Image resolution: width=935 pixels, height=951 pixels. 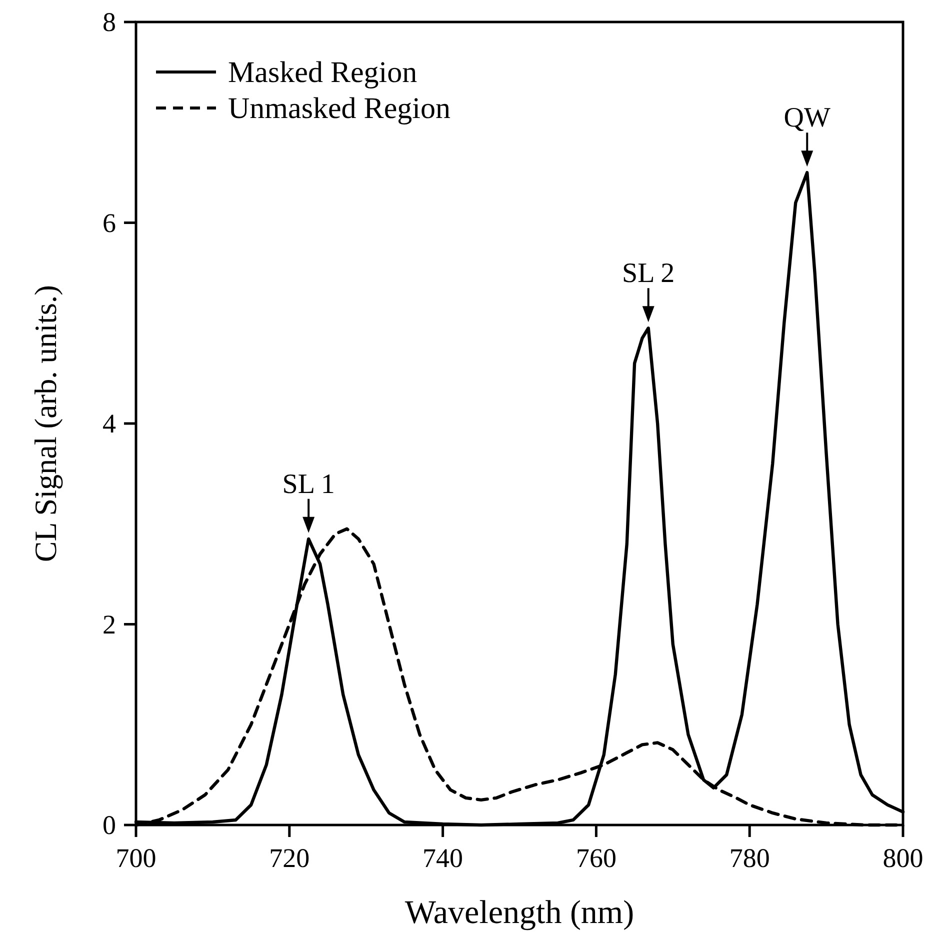 What do you see at coordinates (519, 913) in the screenshot?
I see `x-axis-title: Wavelength (nm)` at bounding box center [519, 913].